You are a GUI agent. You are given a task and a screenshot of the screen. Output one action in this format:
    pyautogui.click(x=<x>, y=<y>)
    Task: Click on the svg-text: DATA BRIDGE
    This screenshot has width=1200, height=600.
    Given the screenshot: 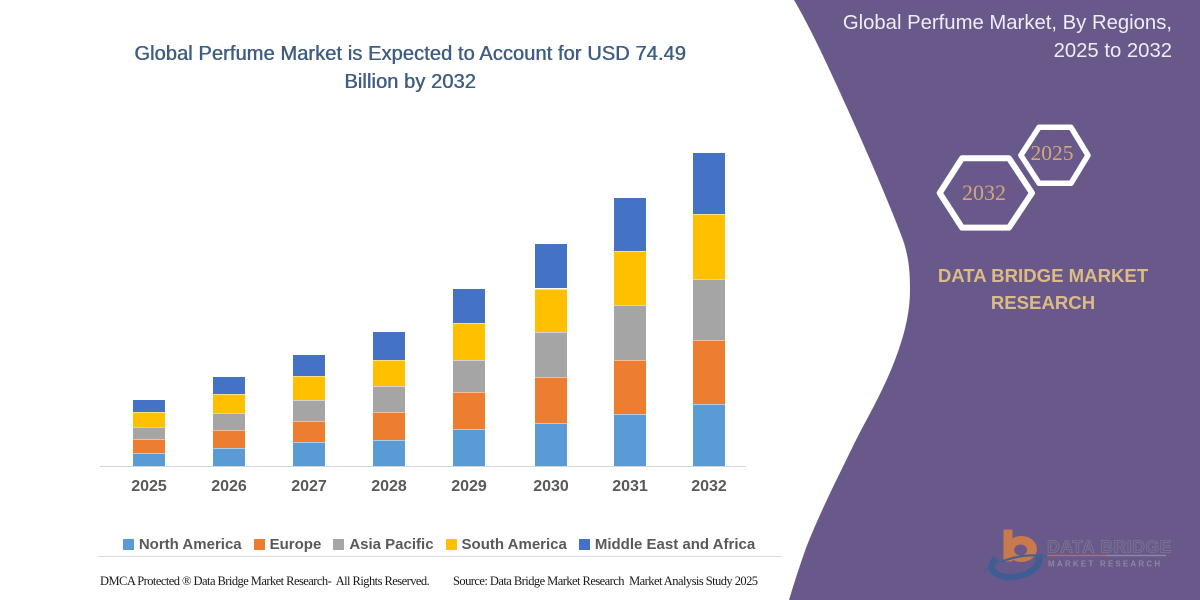 What is the action you would take?
    pyautogui.click(x=1109, y=547)
    